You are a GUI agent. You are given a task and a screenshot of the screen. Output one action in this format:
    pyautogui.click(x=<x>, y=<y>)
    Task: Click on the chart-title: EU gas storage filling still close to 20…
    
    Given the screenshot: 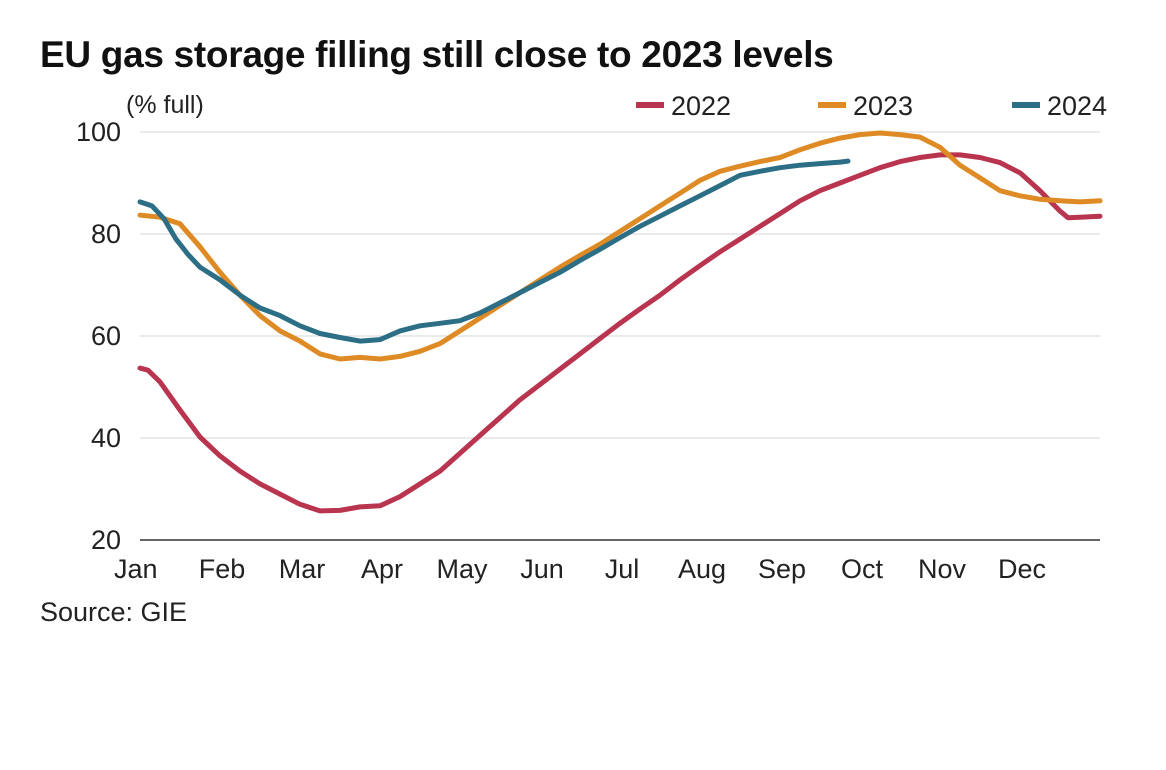 What is the action you would take?
    pyautogui.click(x=437, y=54)
    